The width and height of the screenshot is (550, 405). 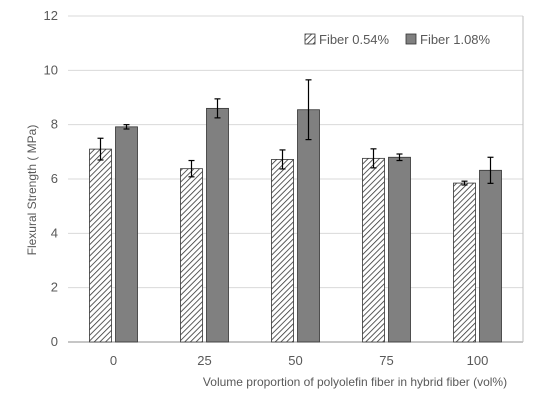 What do you see at coordinates (478, 360) in the screenshot?
I see `x-tick-label: 100` at bounding box center [478, 360].